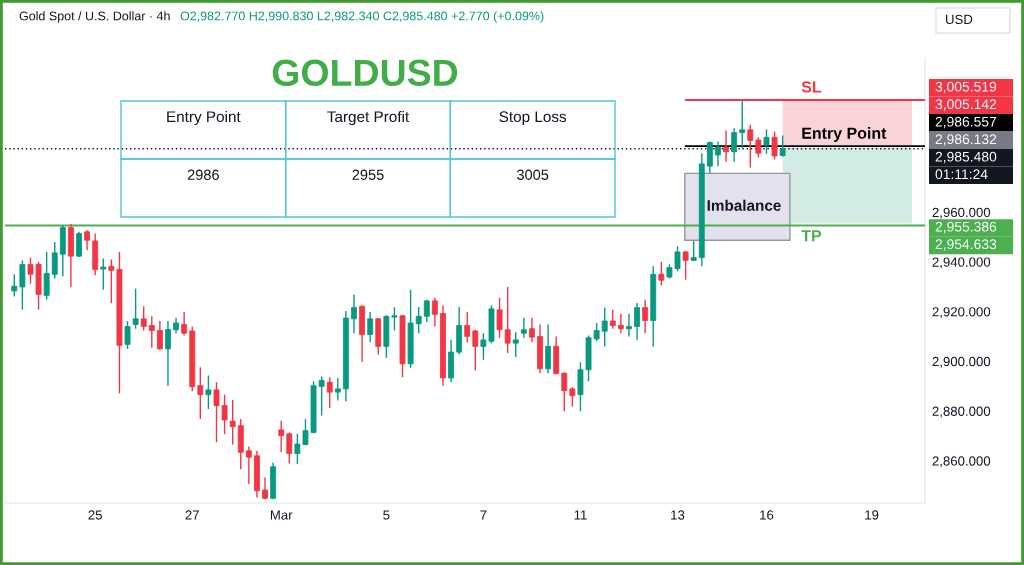 The width and height of the screenshot is (1024, 565). What do you see at coordinates (483, 515) in the screenshot?
I see `x-tick-label: 7` at bounding box center [483, 515].